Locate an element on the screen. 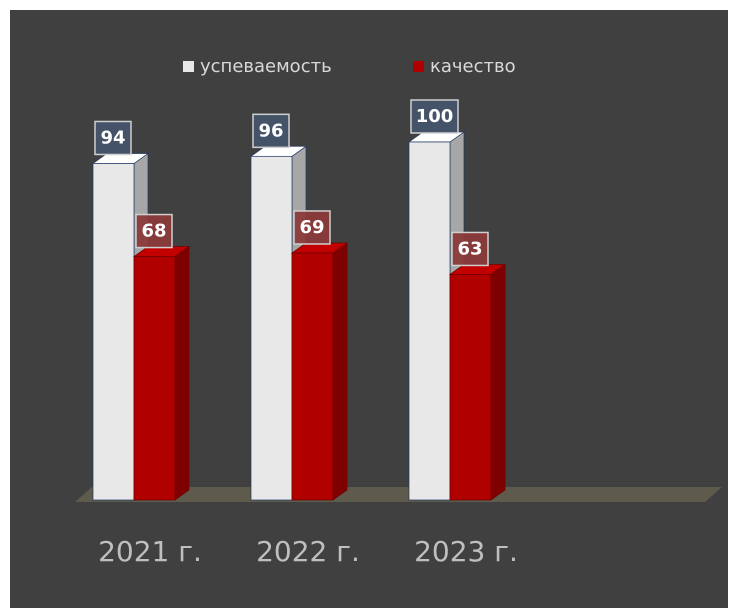 The width and height of the screenshot is (731, 608). x-tick-label: 2023 г. is located at coordinates (466, 551).